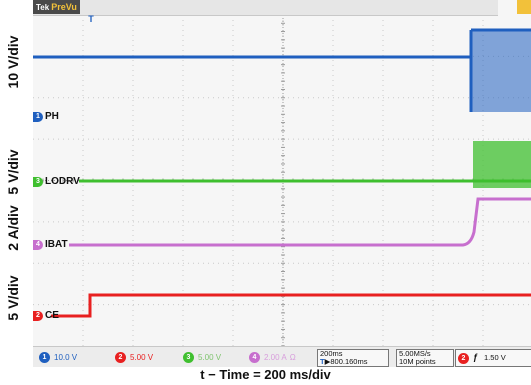  I want to click on ch4-badge: 4, so click(254, 357).